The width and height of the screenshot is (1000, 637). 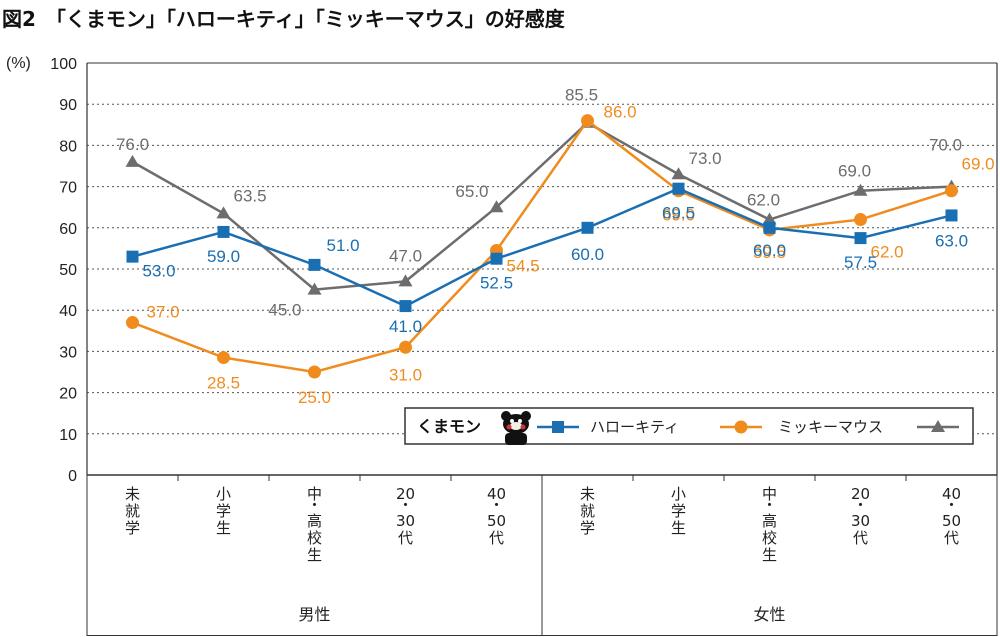 I want to click on legend-title: くまモン, so click(x=449, y=426).